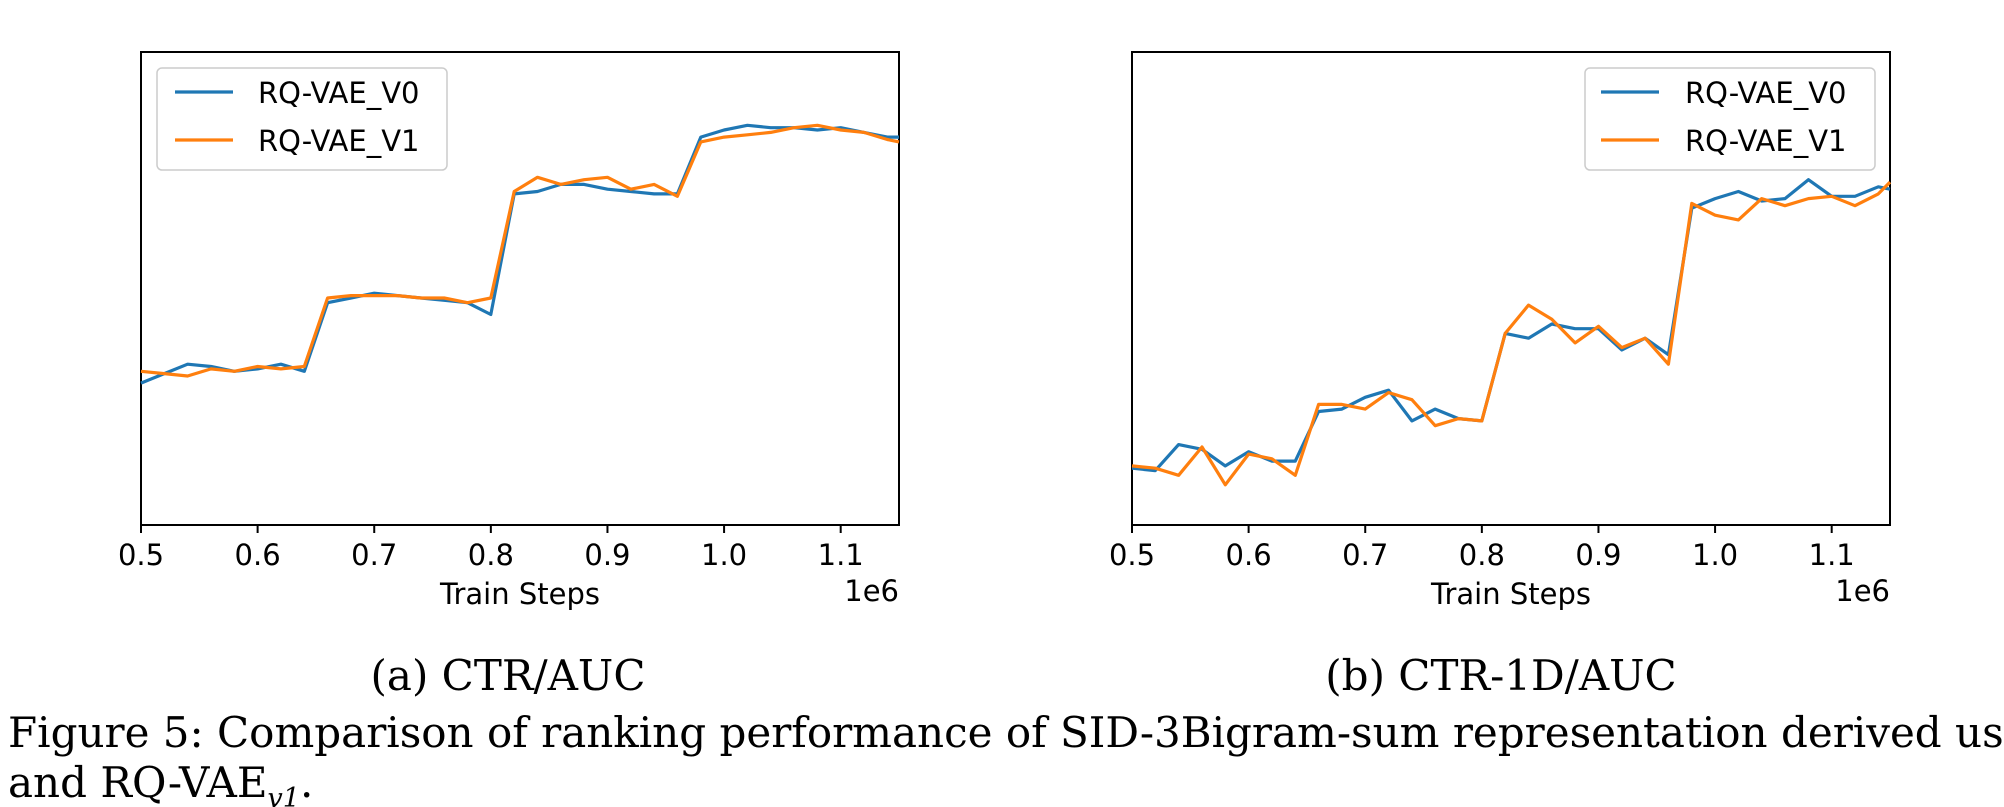 The width and height of the screenshot is (2004, 807). What do you see at coordinates (871, 591) in the screenshot?
I see `x-offset-label-a: 1e6` at bounding box center [871, 591].